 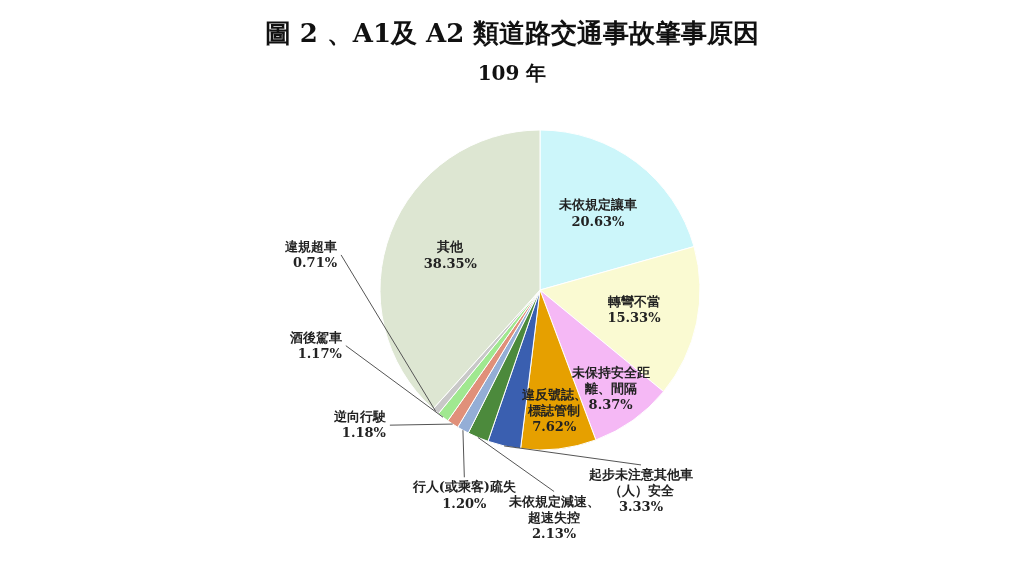 I want to click on data-label: 15.33%, so click(x=634, y=317).